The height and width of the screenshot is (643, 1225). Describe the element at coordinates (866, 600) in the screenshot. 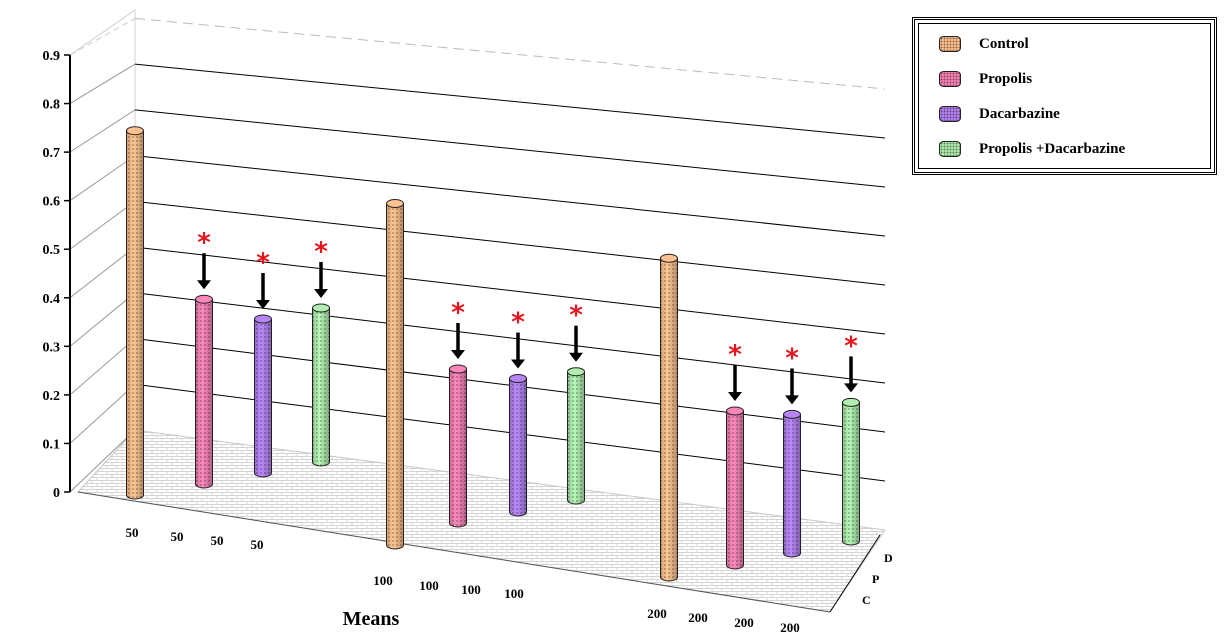

I see `depth-label: C` at that location.